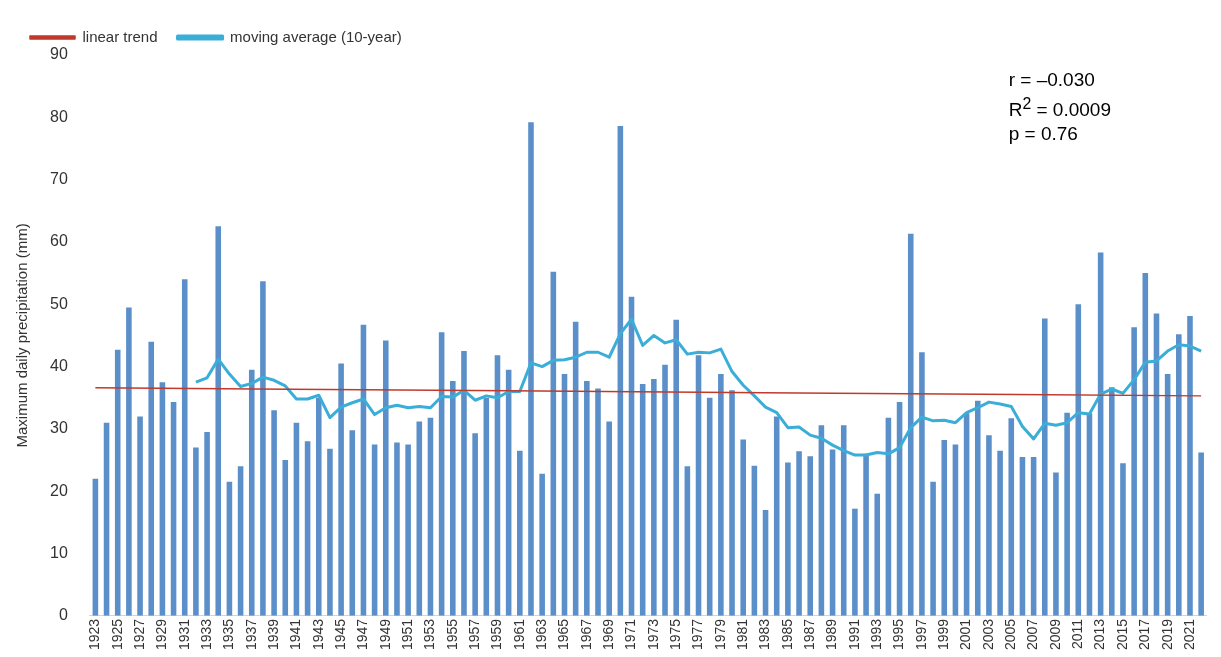 Image resolution: width=1221 pixels, height=657 pixels. I want to click on x-tick-label: 2017, so click(1144, 634).